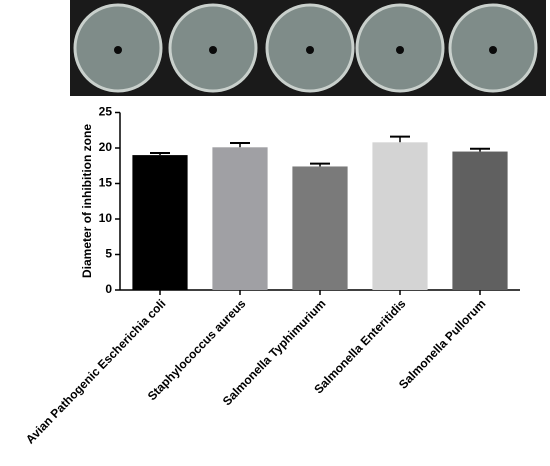 This screenshot has width=550, height=466. I want to click on y-tick-label: 15, so click(106, 183).